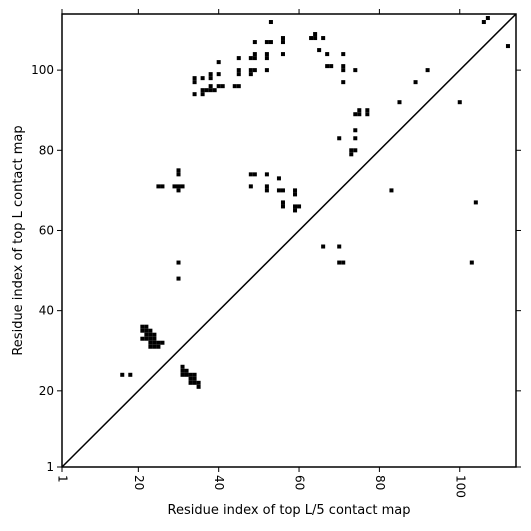 The width and height of the screenshot is (531, 531). What do you see at coordinates (460, 486) in the screenshot?
I see `x-tick-label: 100` at bounding box center [460, 486].